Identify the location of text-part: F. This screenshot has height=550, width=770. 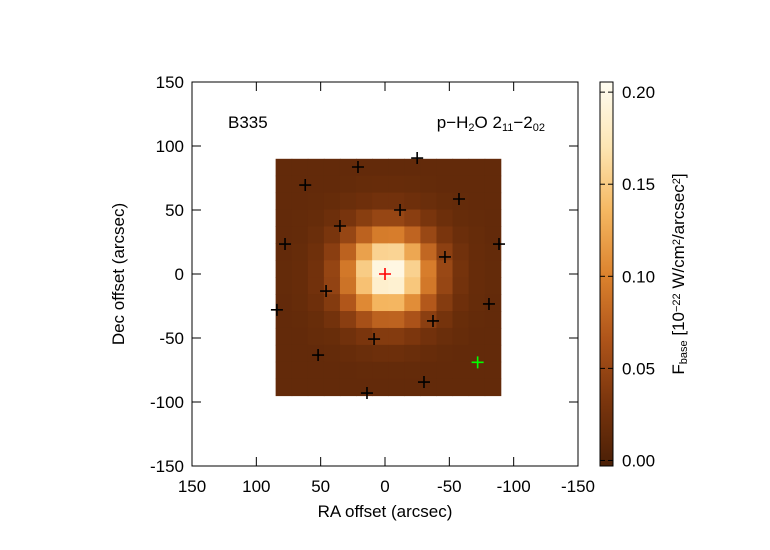
(678, 369).